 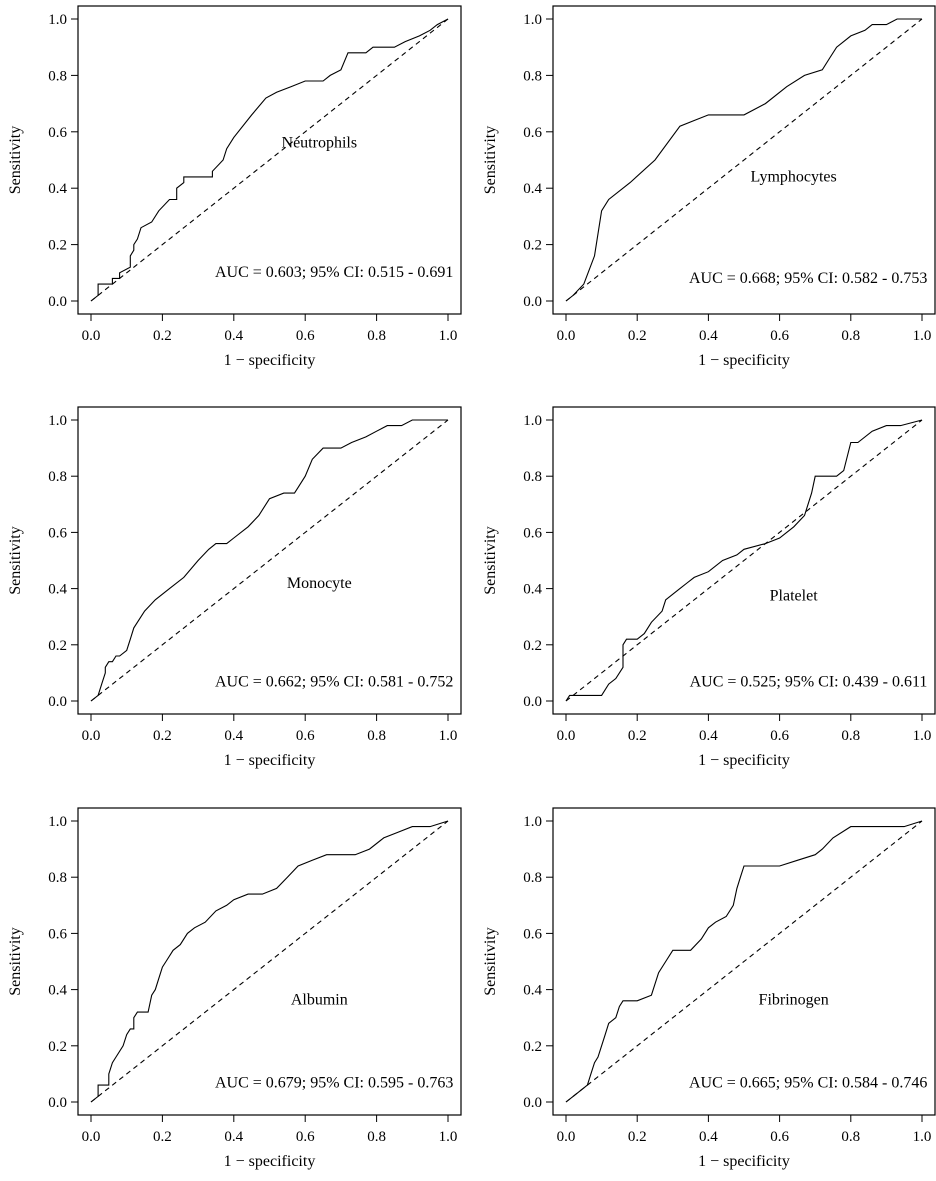 I want to click on variable-label: Fibrinogen, so click(x=794, y=999).